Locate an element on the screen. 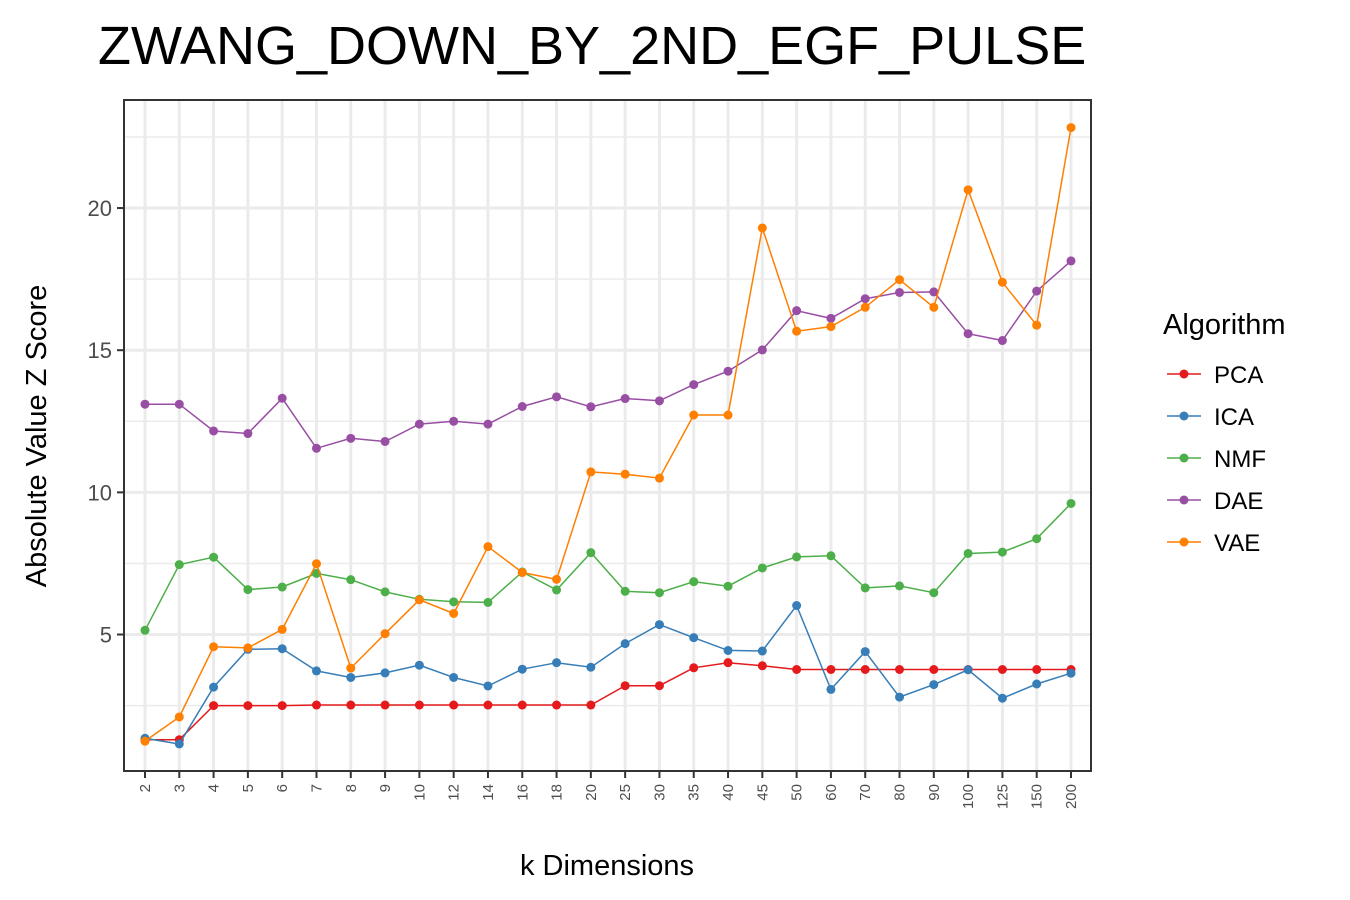 This screenshot has height=900, width=1350. x-tick-label: 12 is located at coordinates (454, 792).